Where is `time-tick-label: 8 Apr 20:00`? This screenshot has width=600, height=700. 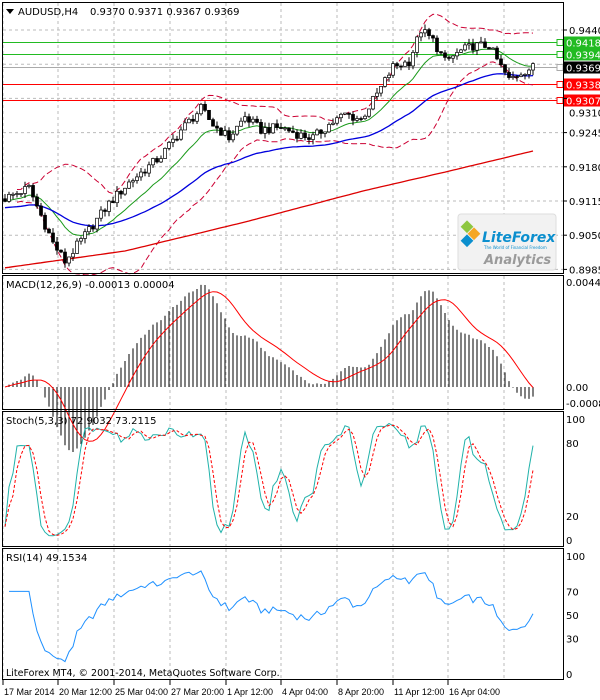
time-tick-label: 8 Apr 20:00 is located at coordinates (361, 692).